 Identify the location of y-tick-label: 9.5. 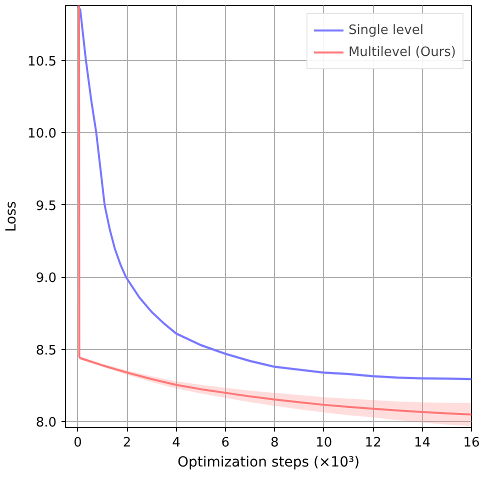
(46, 206).